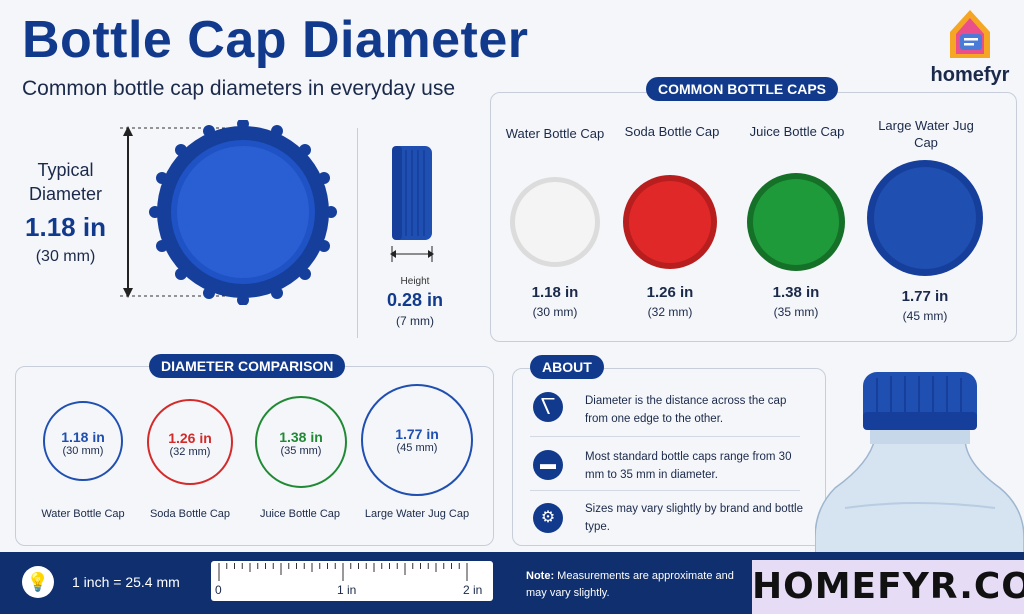  I want to click on page-title: Bottle Cap Diameter, so click(275, 40).